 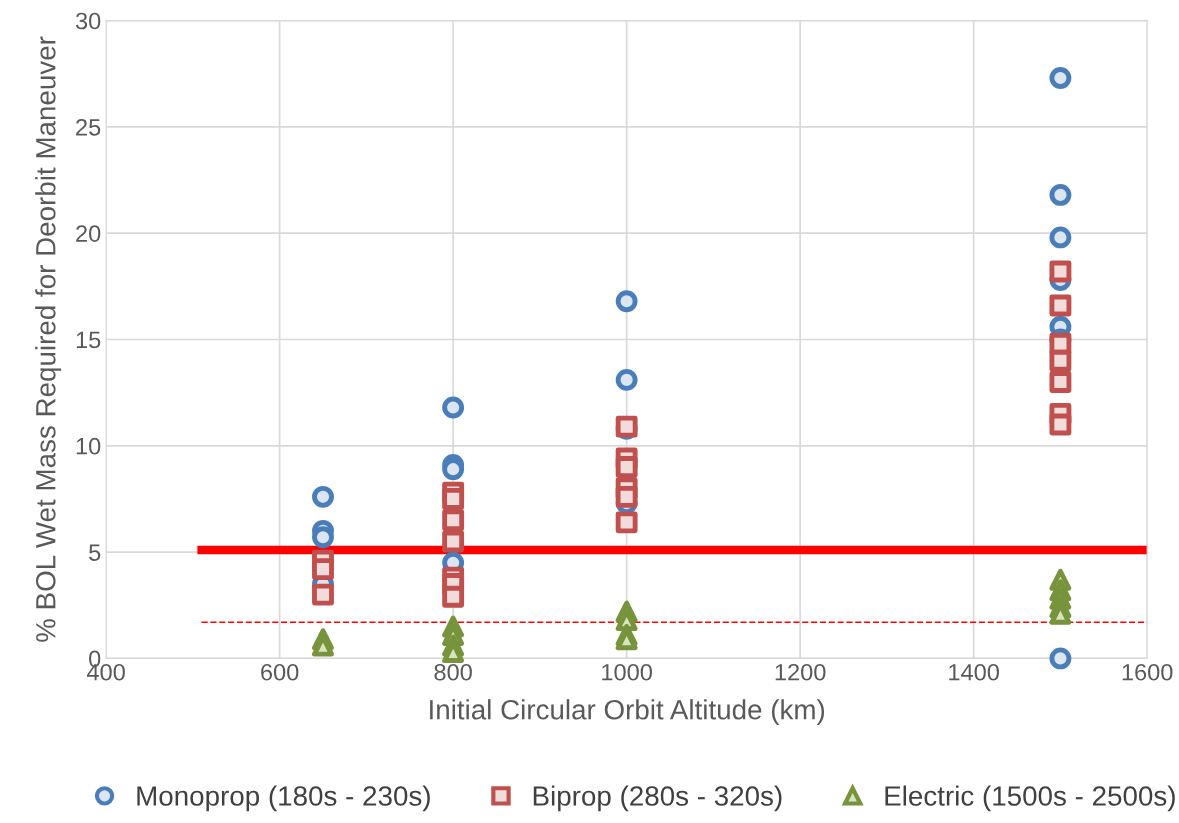 What do you see at coordinates (88, 127) in the screenshot?
I see `y-tick-label: 25` at bounding box center [88, 127].